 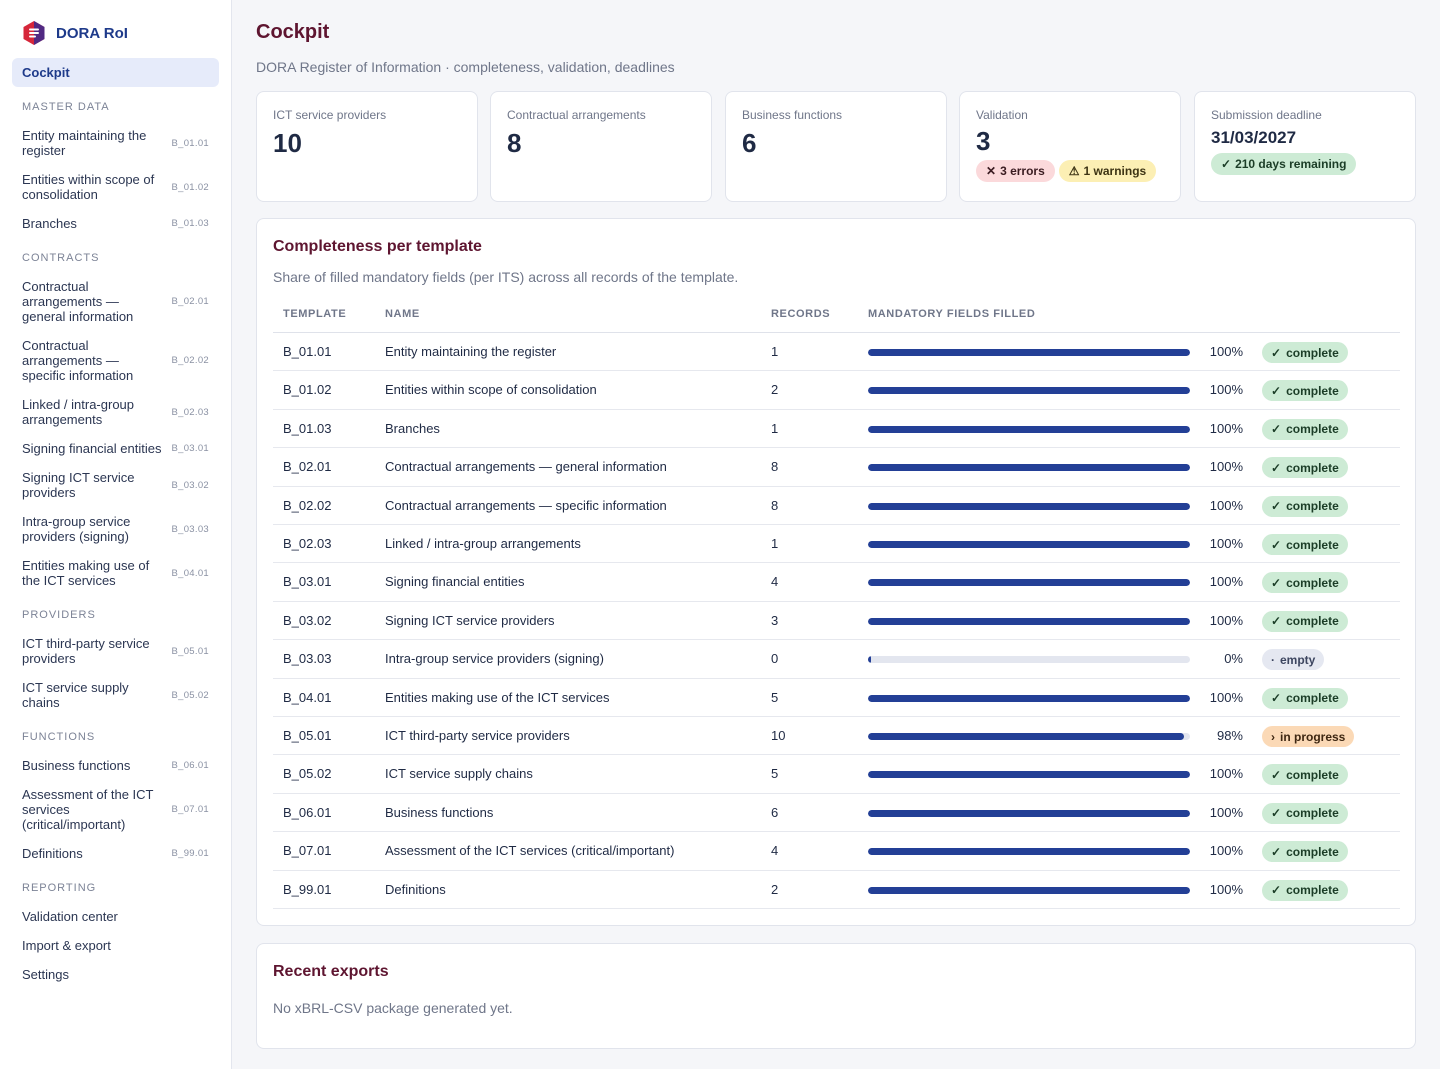 What do you see at coordinates (190, 301) in the screenshot?
I see `sidebar-item-code: B_02.01` at bounding box center [190, 301].